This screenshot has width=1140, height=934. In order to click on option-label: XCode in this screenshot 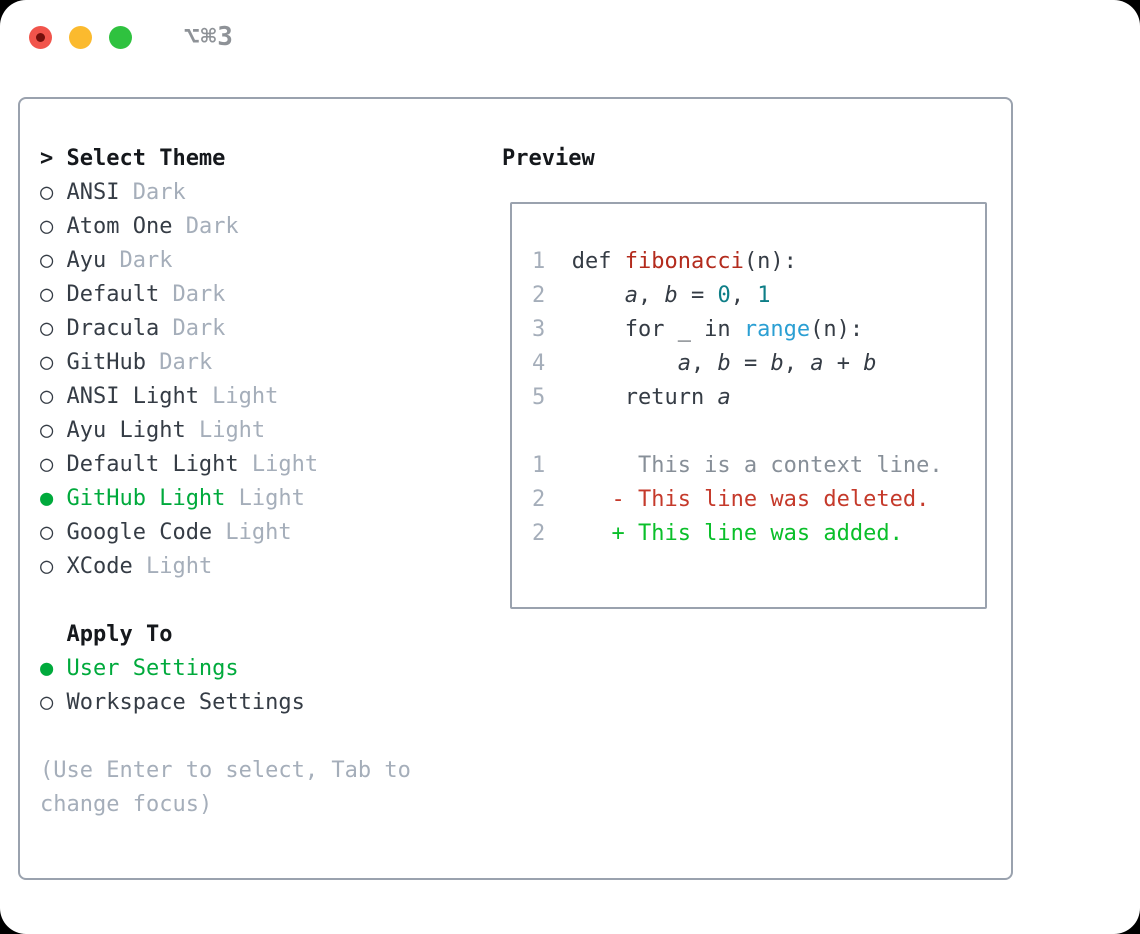, I will do `click(99, 566)`.